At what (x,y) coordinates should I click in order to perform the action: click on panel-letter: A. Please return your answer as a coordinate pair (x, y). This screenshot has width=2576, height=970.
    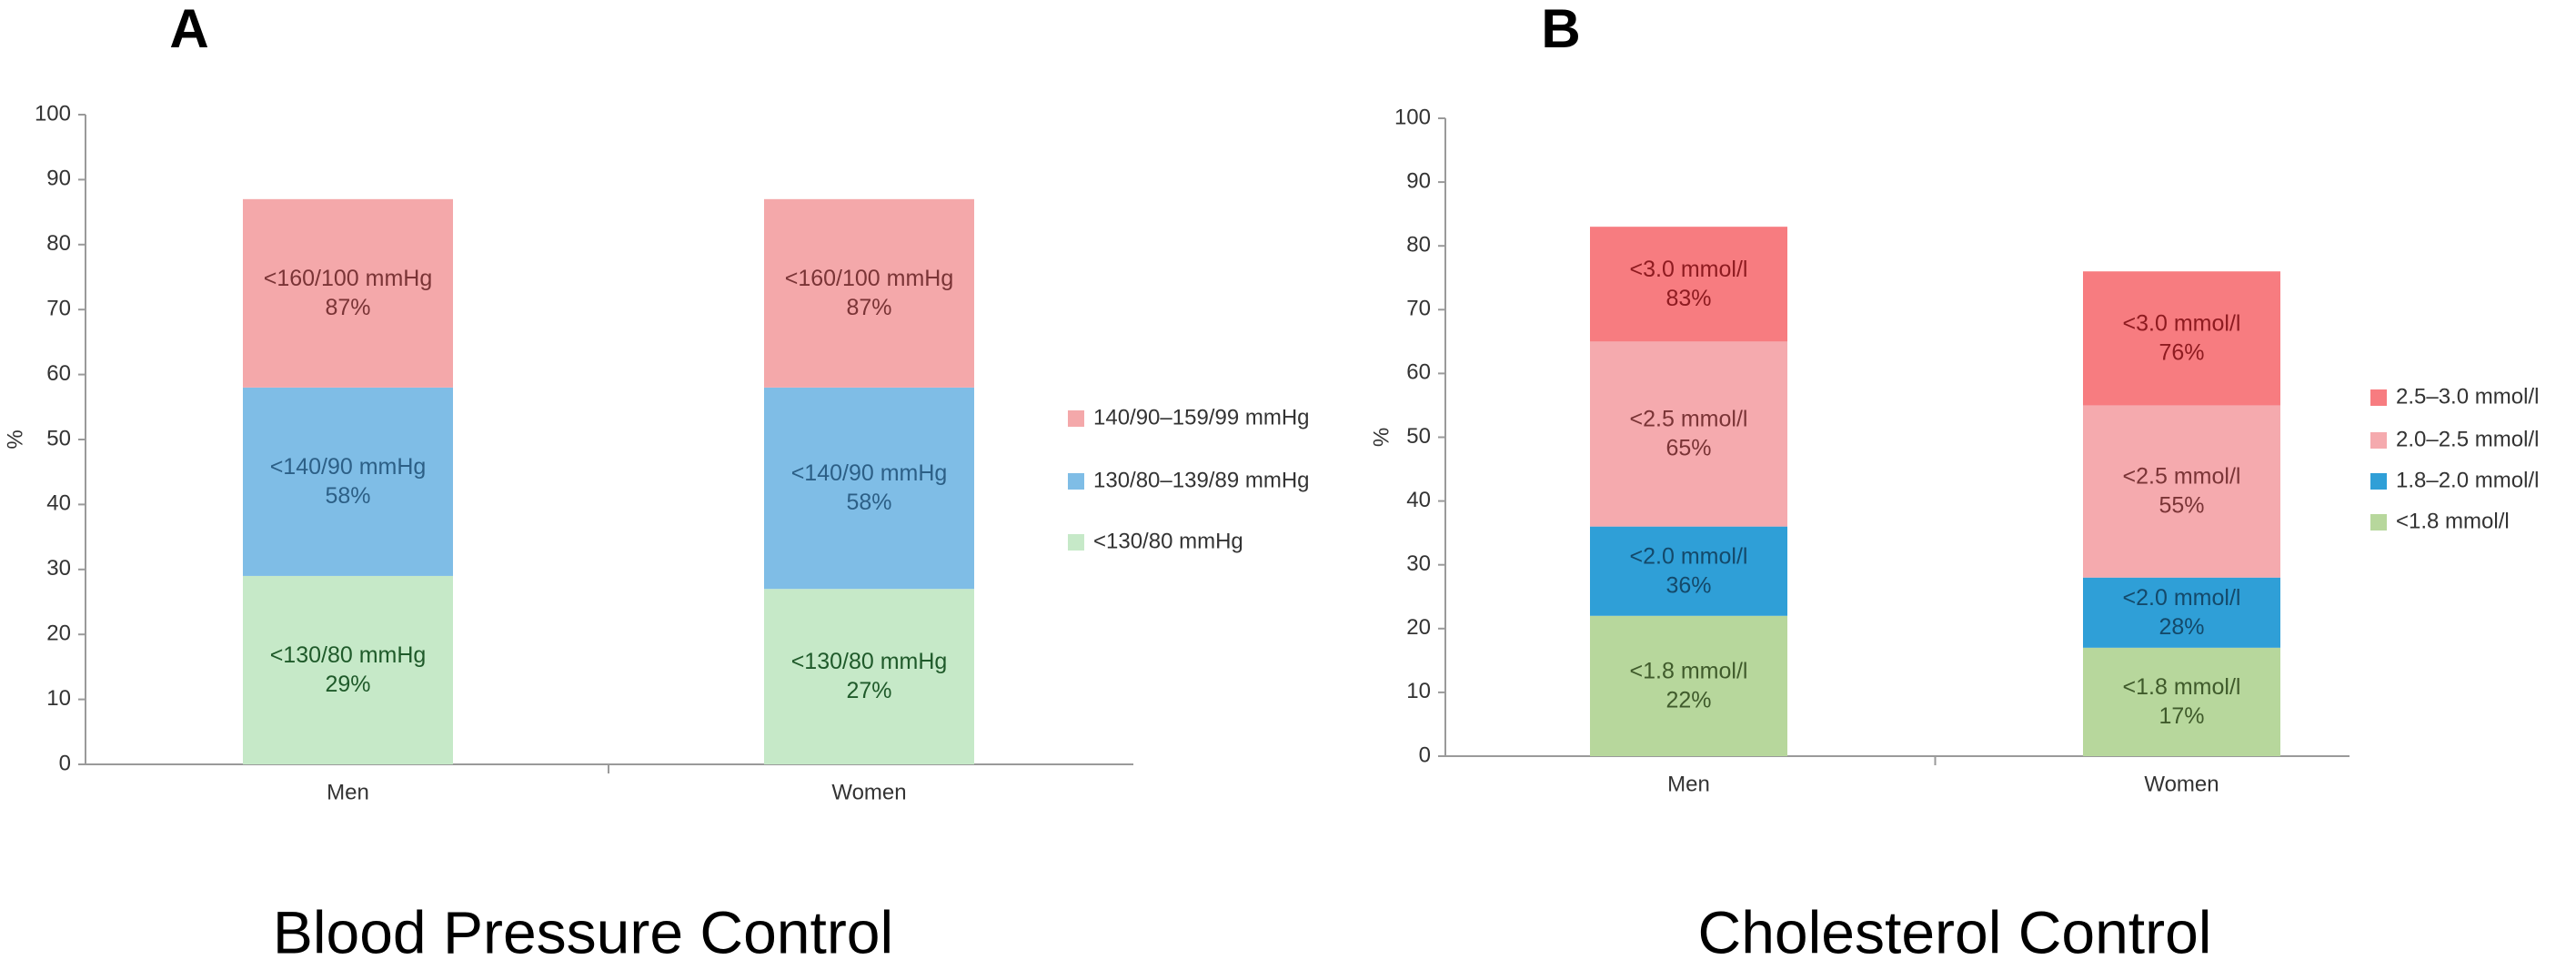
    Looking at the image, I should click on (188, 30).